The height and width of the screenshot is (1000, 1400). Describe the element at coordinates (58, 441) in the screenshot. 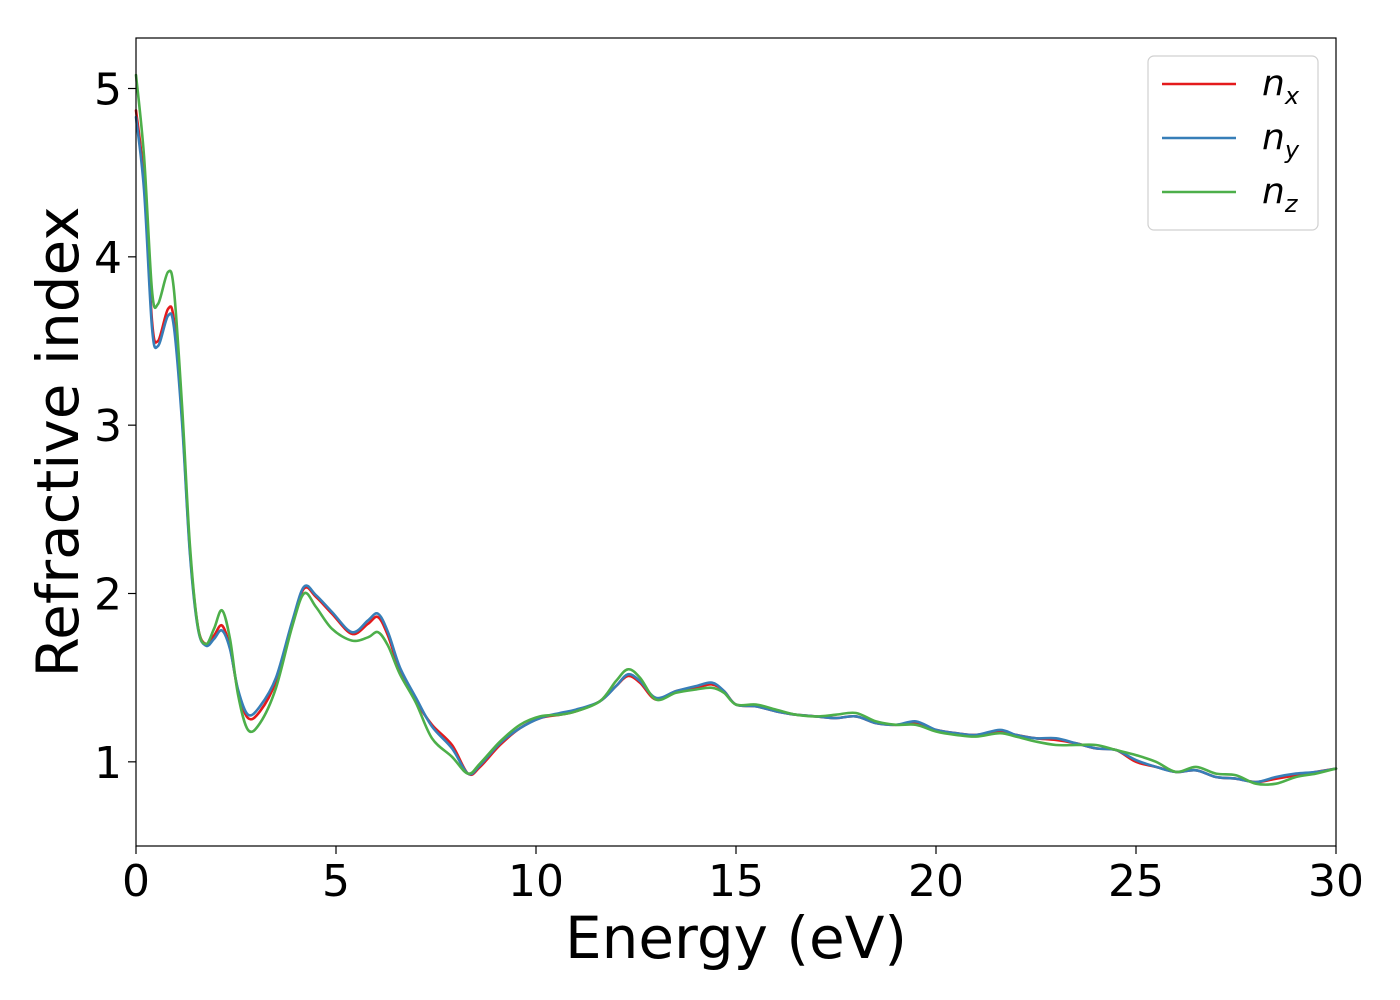

I see `y-axis-title: Refractive index` at that location.